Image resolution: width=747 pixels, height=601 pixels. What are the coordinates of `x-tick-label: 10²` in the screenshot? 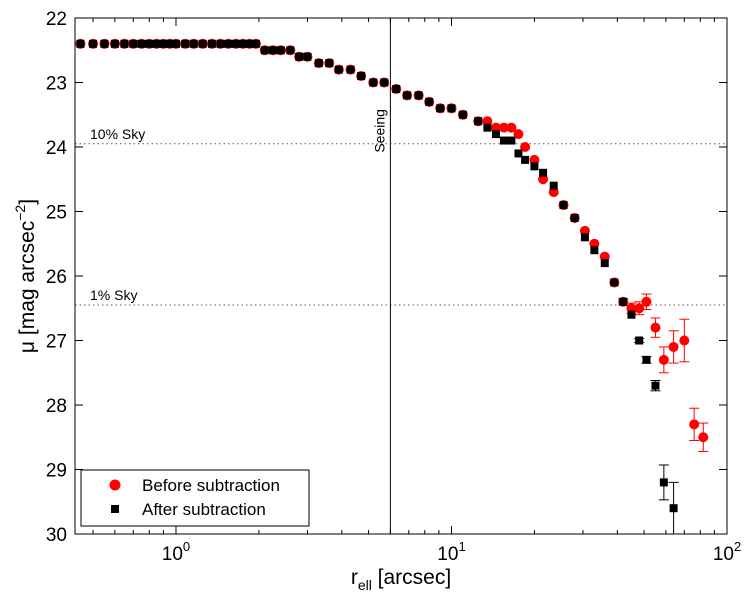 It's located at (727, 552).